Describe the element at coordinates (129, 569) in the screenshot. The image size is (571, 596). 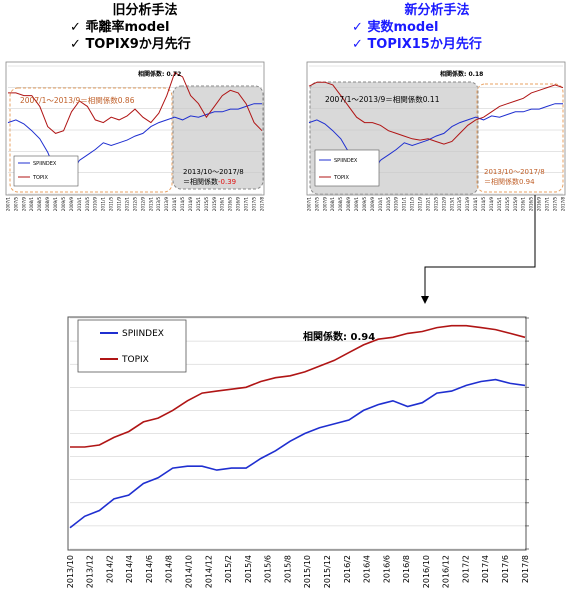
I see `x-tick-label: 2014/4` at that location.